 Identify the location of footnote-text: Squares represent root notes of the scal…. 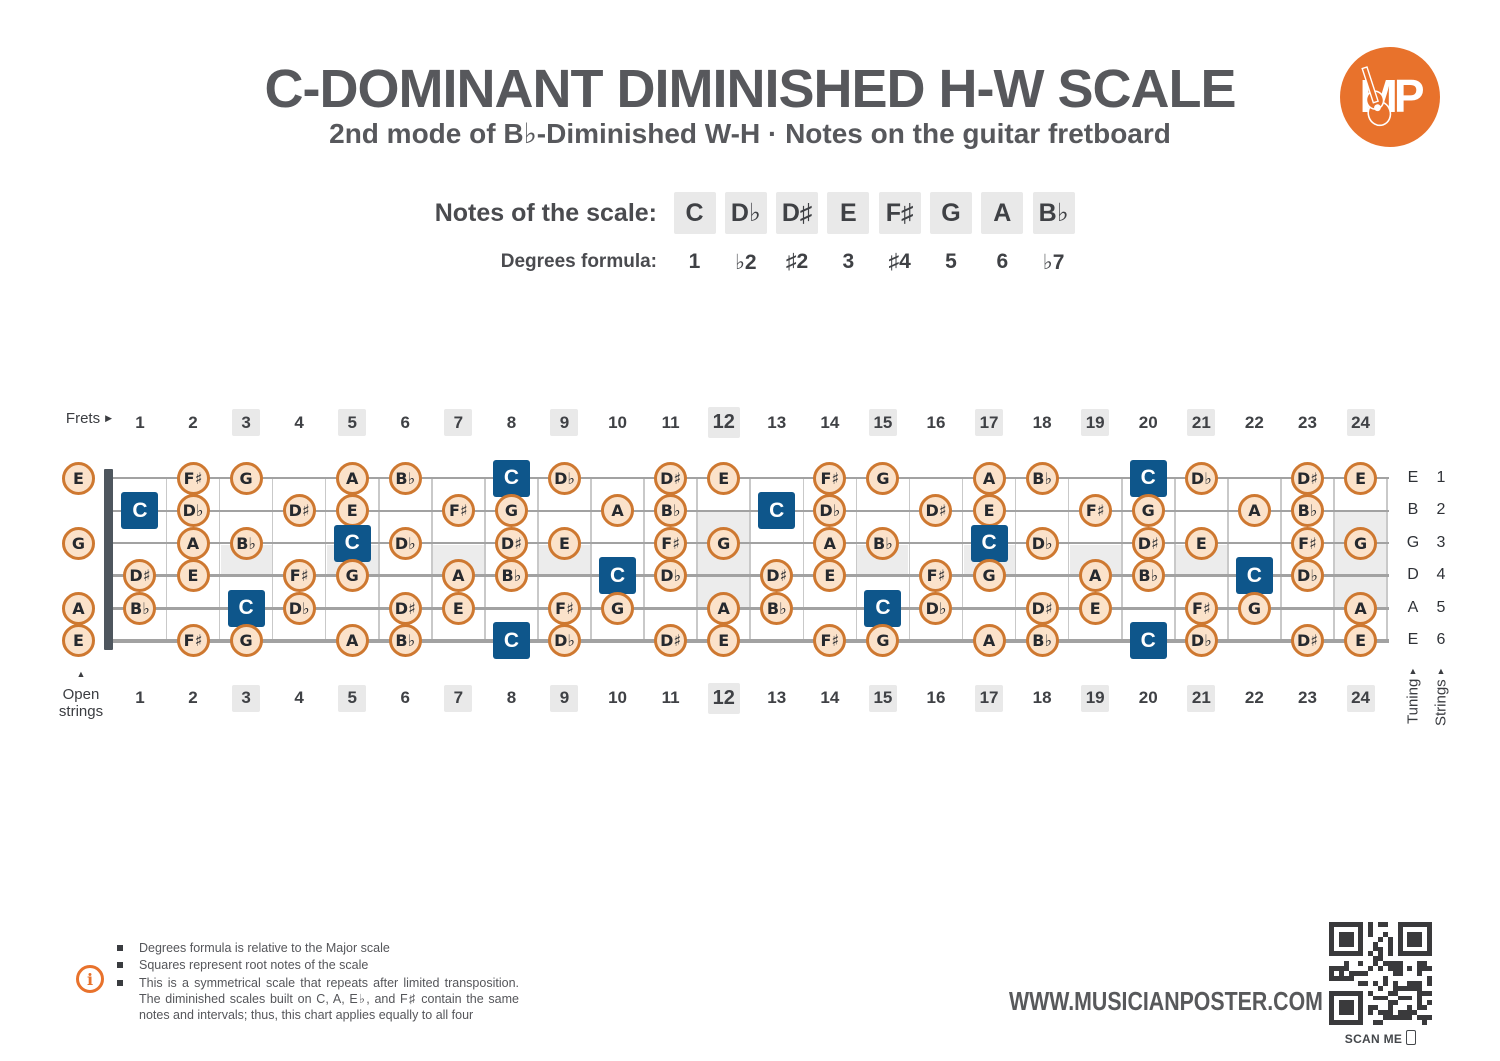
(254, 965).